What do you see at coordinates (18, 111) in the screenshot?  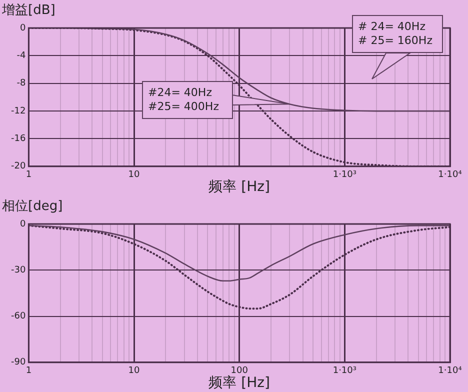 I see `y-tick-label: -12` at bounding box center [18, 111].